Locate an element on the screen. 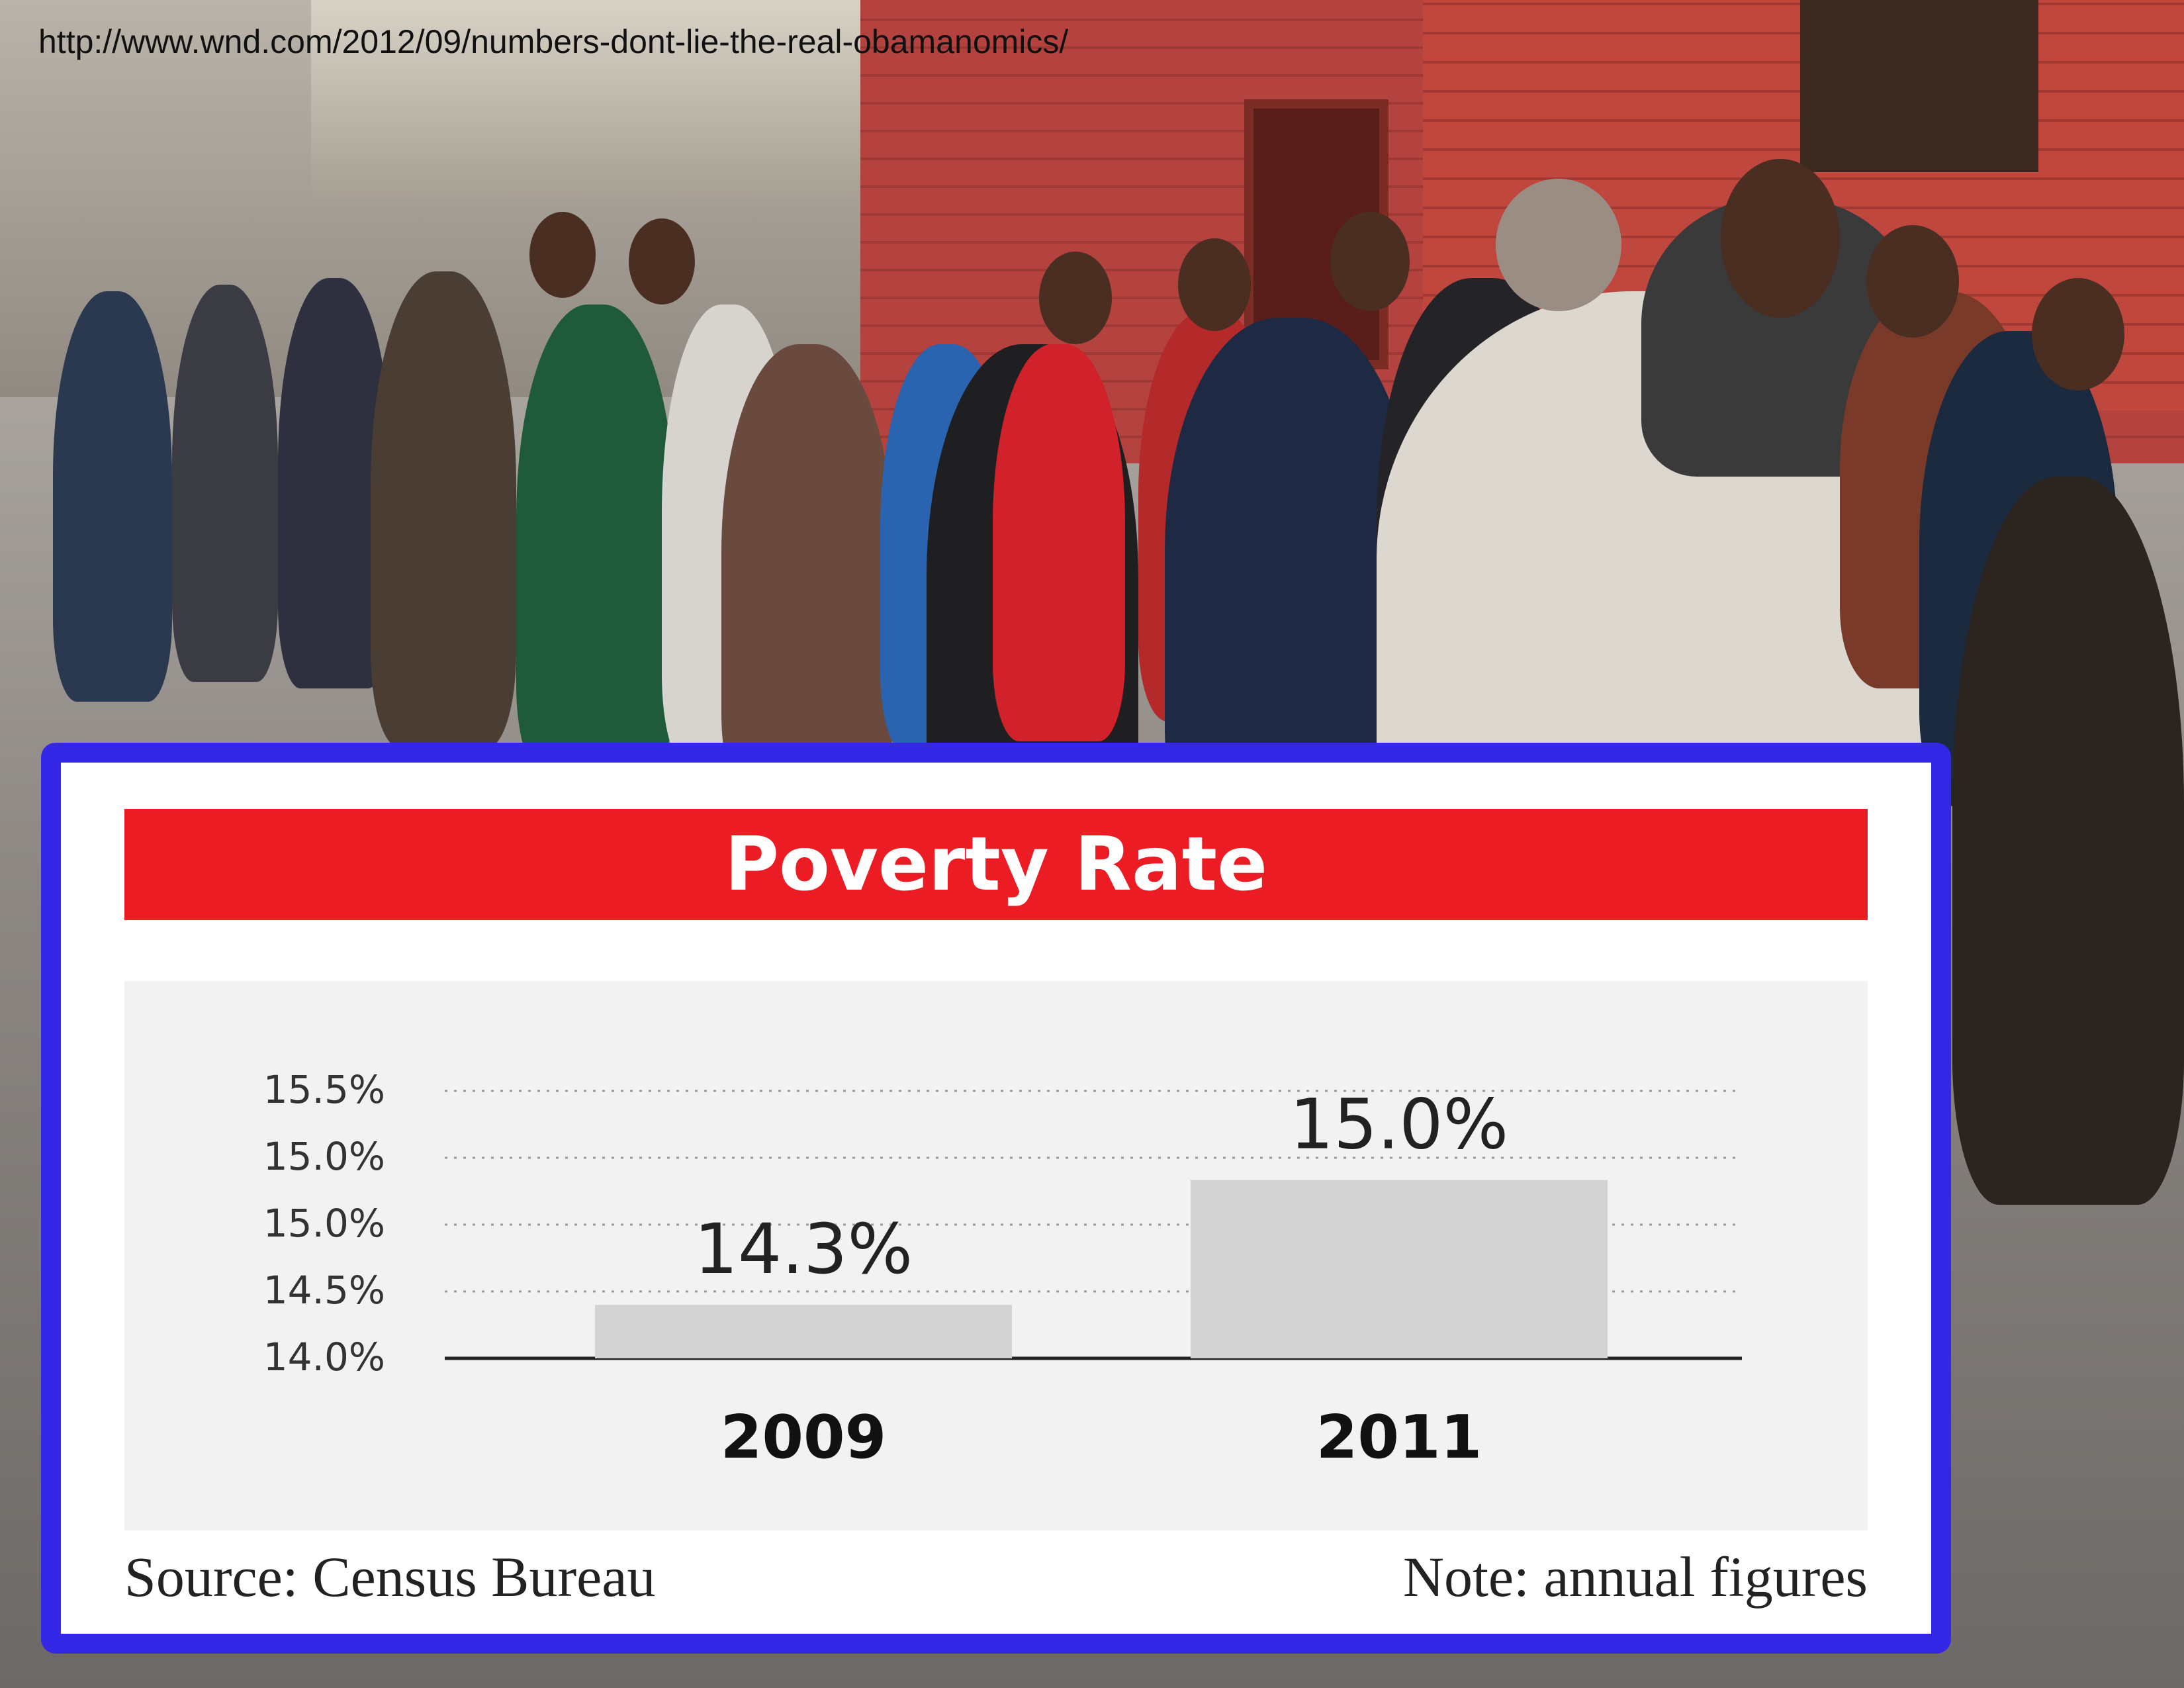 This screenshot has height=1688, width=2184. chart-title-bar: Poverty Rate is located at coordinates (996, 864).